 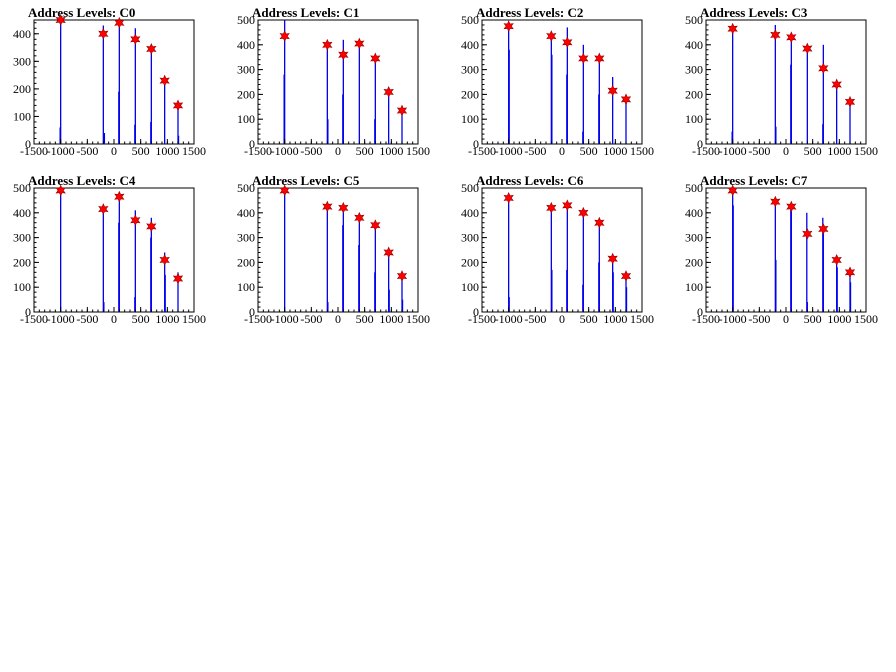 What do you see at coordinates (82, 180) in the screenshot?
I see `chart-title: Address Levels: C4` at bounding box center [82, 180].